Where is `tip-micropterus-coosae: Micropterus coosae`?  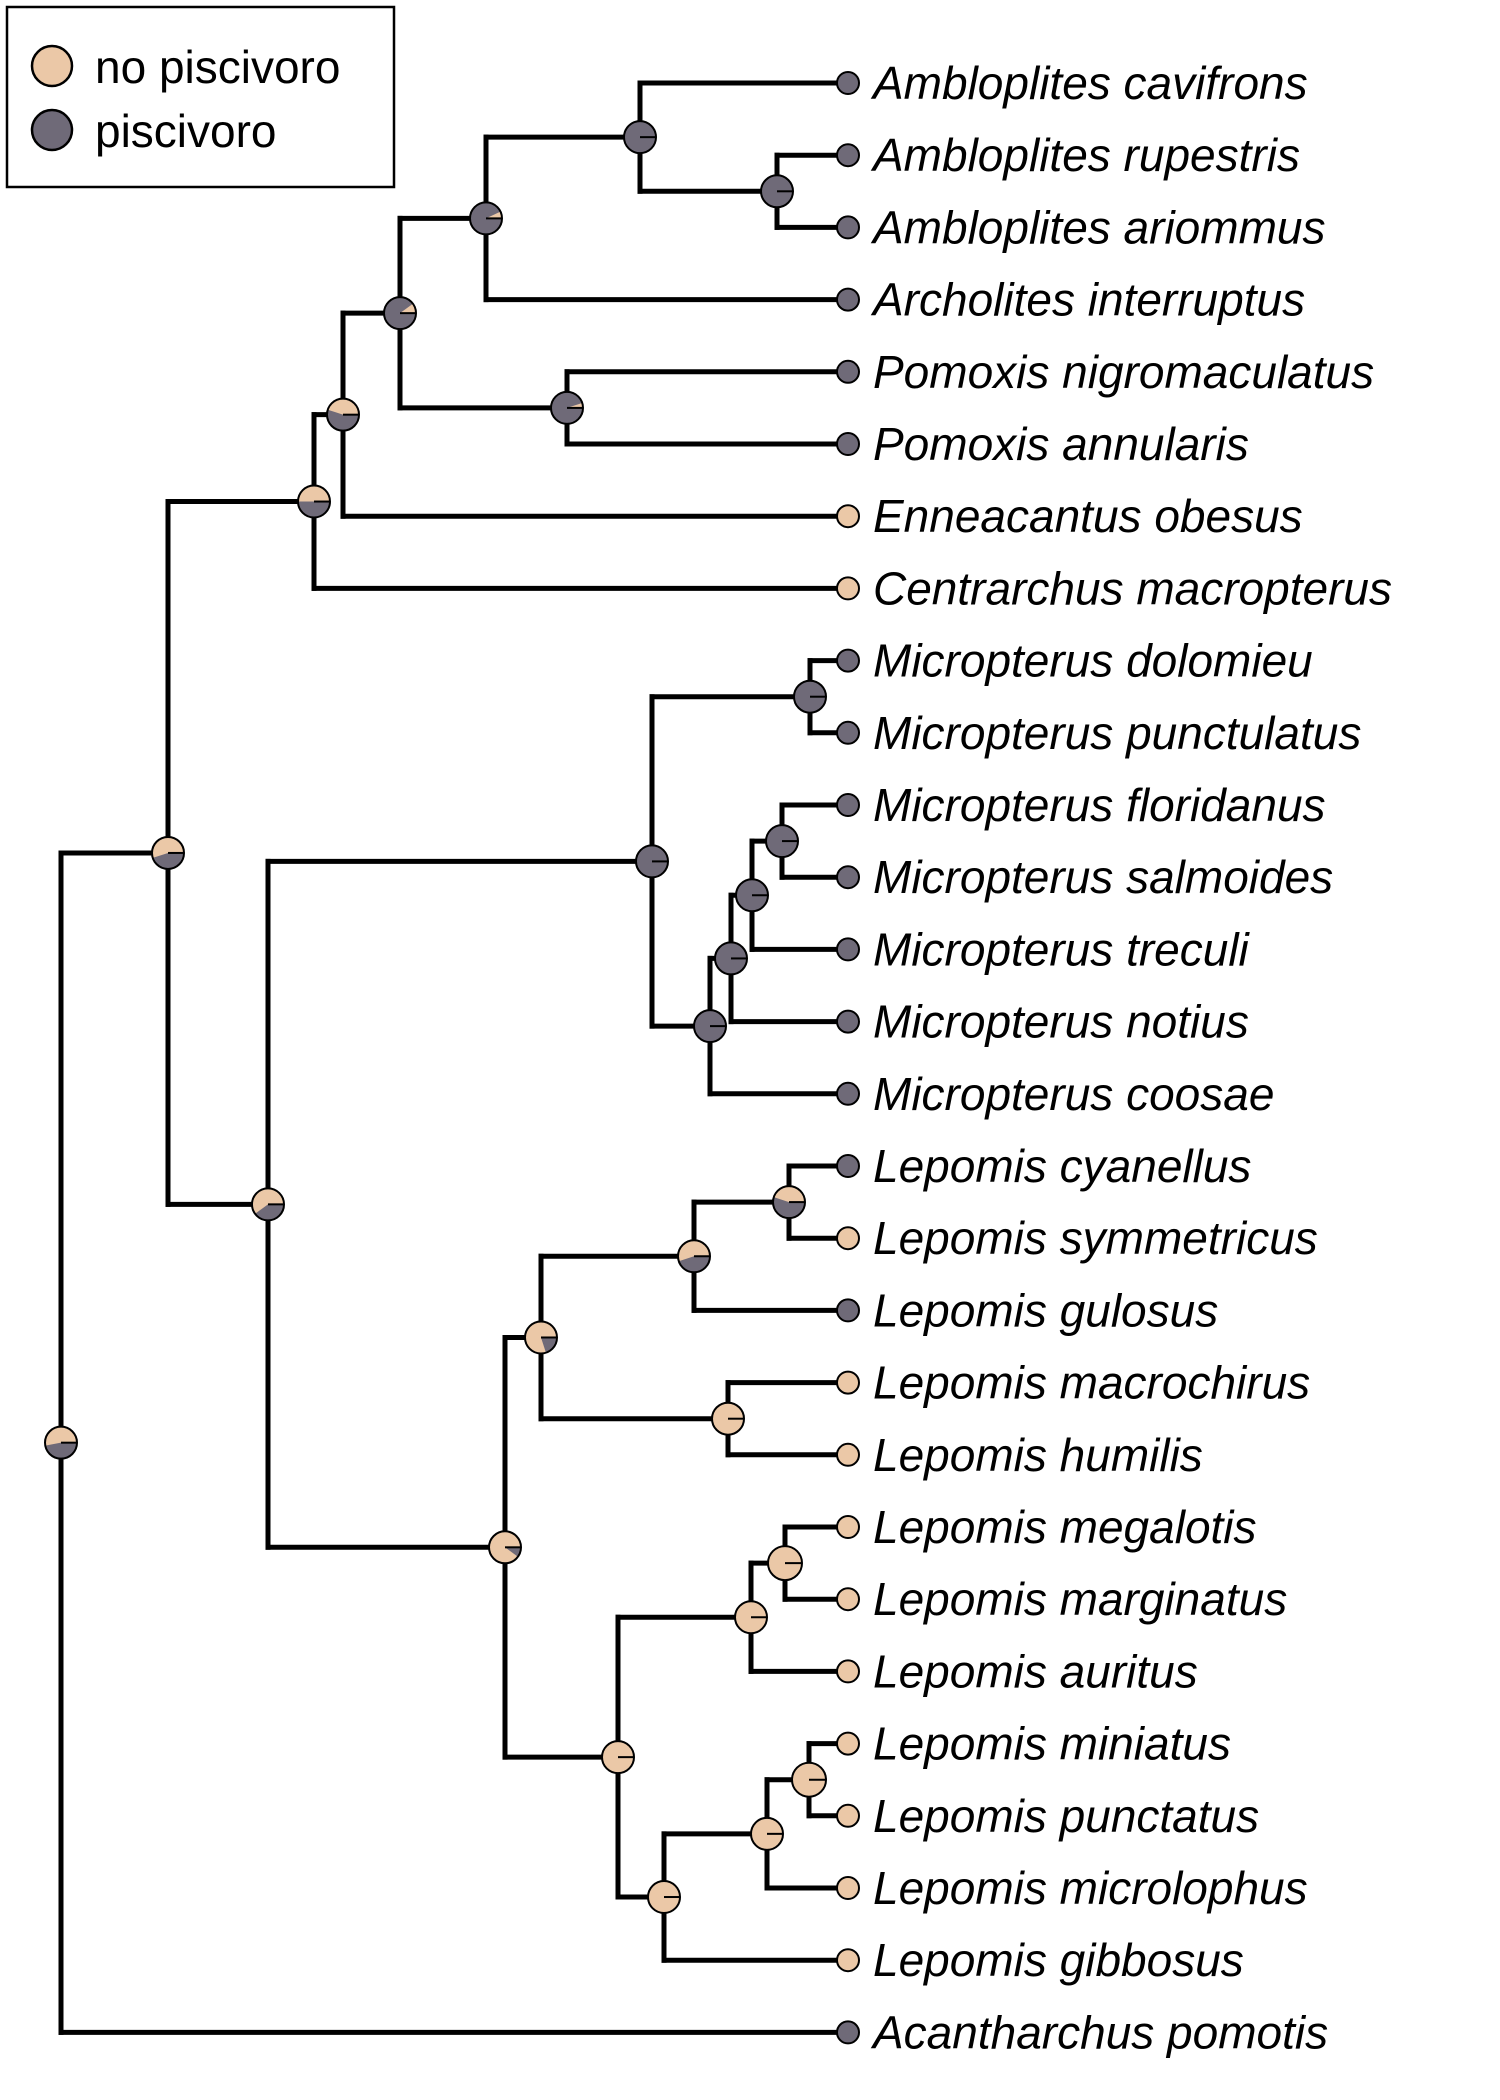
tip-micropterus-coosae: Micropterus coosae is located at coordinates (1055, 1094).